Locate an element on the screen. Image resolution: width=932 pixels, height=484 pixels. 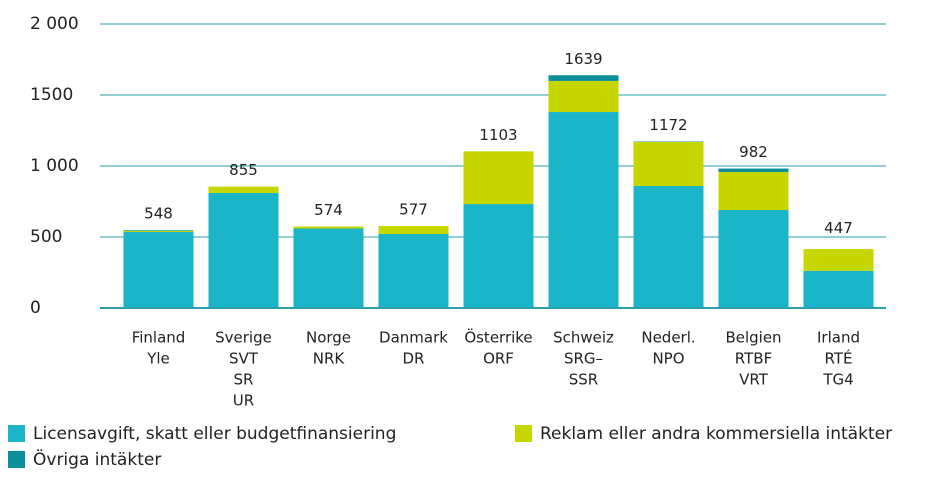
total-label: 1103 is located at coordinates (498, 135).